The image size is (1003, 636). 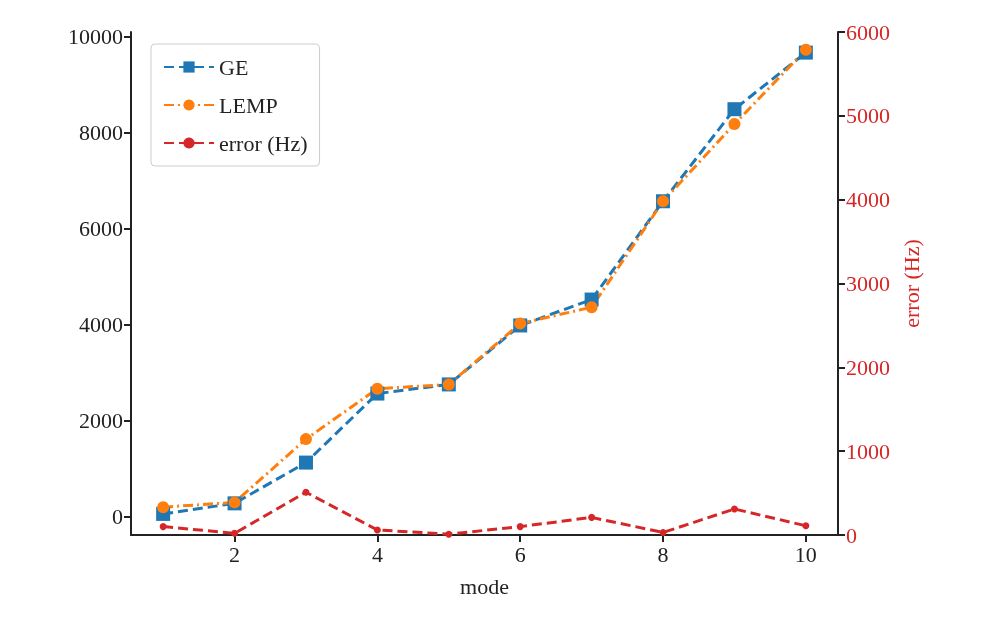 What do you see at coordinates (234, 67) in the screenshot?
I see `legend-label: GE` at bounding box center [234, 67].